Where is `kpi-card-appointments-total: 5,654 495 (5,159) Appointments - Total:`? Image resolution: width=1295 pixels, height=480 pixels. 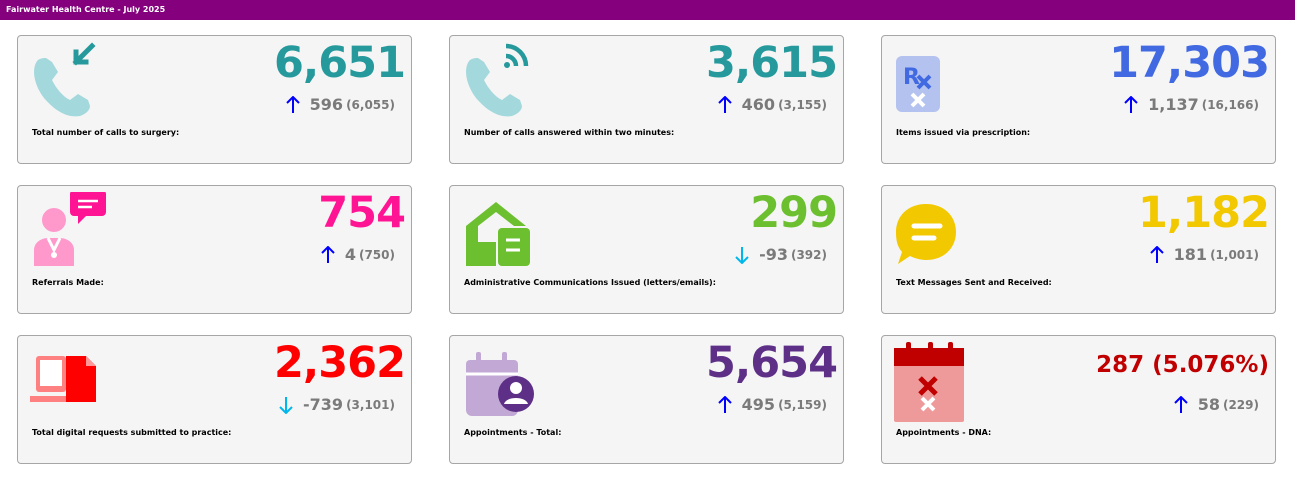
kpi-card-appointments-total: 5,654 495 (5,159) Appointments - Total: is located at coordinates (646, 399).